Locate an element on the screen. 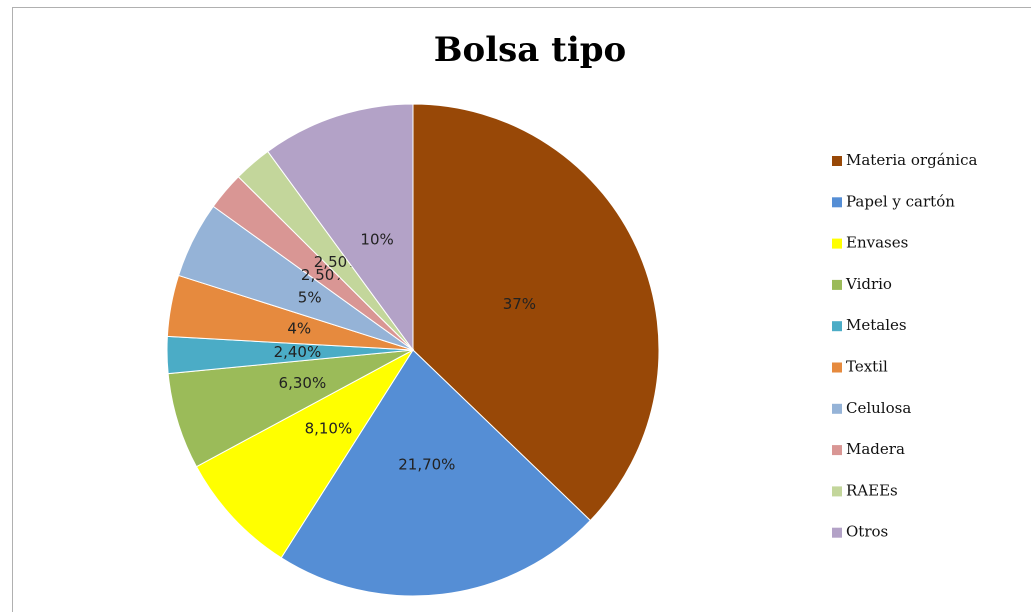 The height and width of the screenshot is (612, 1031). legend-label: Vidrio is located at coordinates (868, 284).